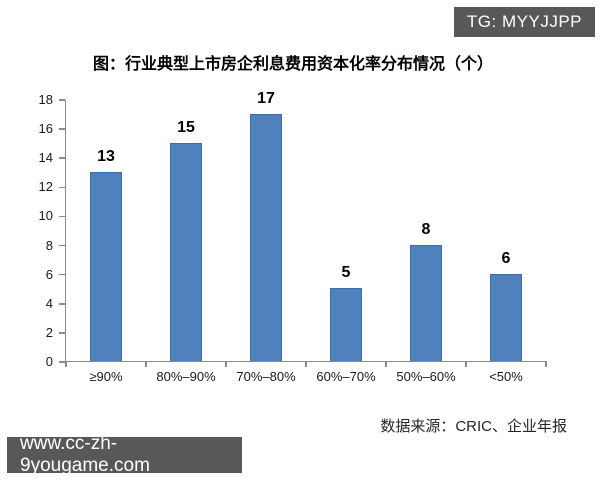  What do you see at coordinates (106, 376) in the screenshot?
I see `x-tick-label: ≥90%` at bounding box center [106, 376].